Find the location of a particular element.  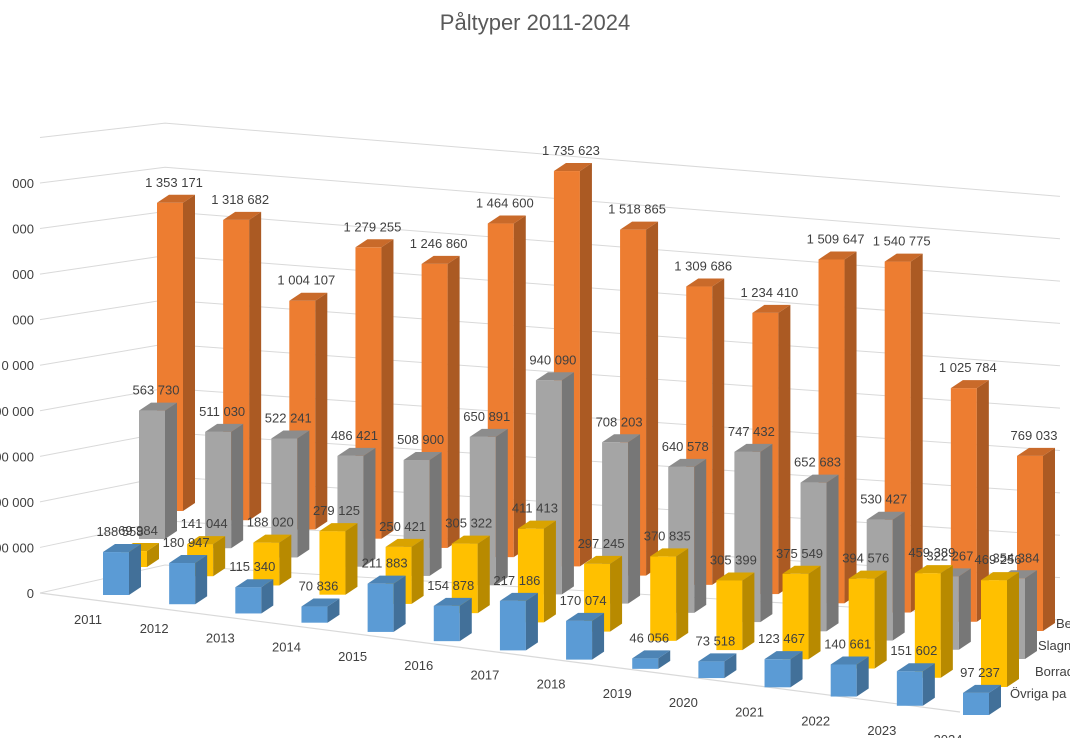

svg-text: 250 421 is located at coordinates (402, 526).